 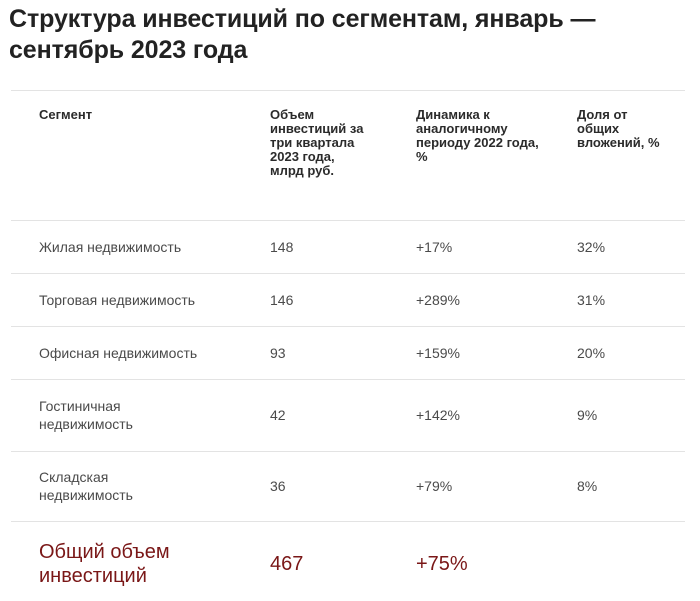 I want to click on total-label: Общий объем инвестиций, so click(x=104, y=564).